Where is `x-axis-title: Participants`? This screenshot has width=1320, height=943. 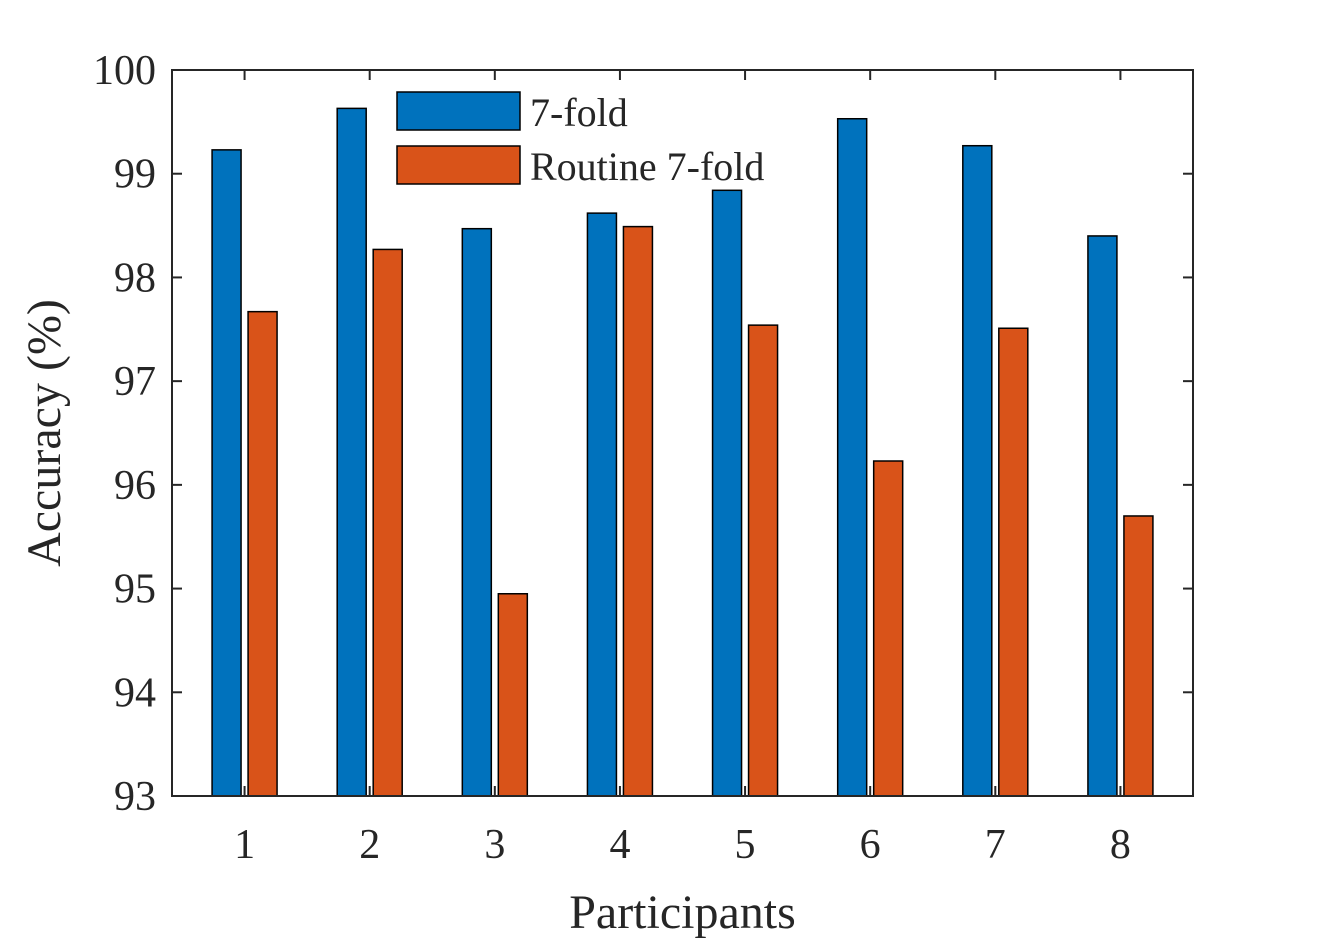
x-axis-title: Participants is located at coordinates (682, 912).